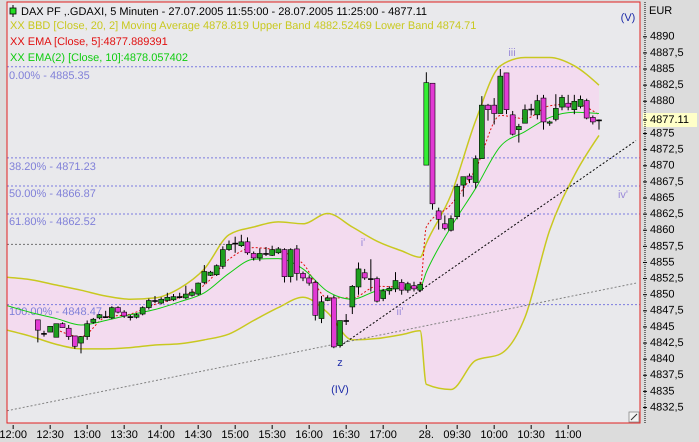 The height and width of the screenshot is (442, 699). I want to click on y-tick-label: 4845, so click(662, 326).